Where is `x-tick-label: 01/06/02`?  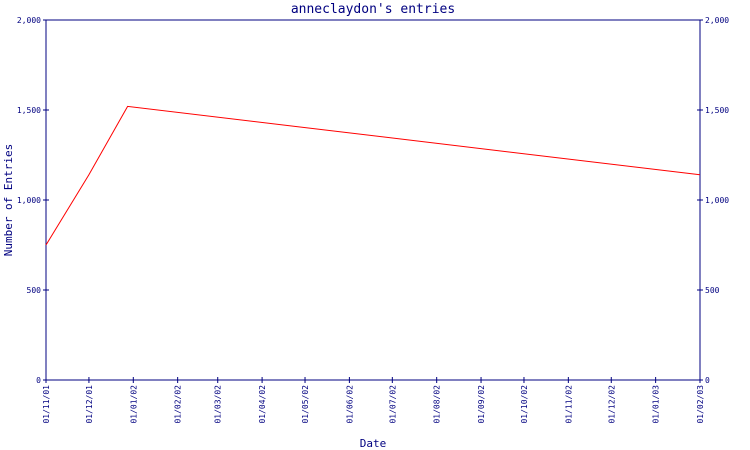 x-tick-label: 01/06/02 is located at coordinates (349, 404).